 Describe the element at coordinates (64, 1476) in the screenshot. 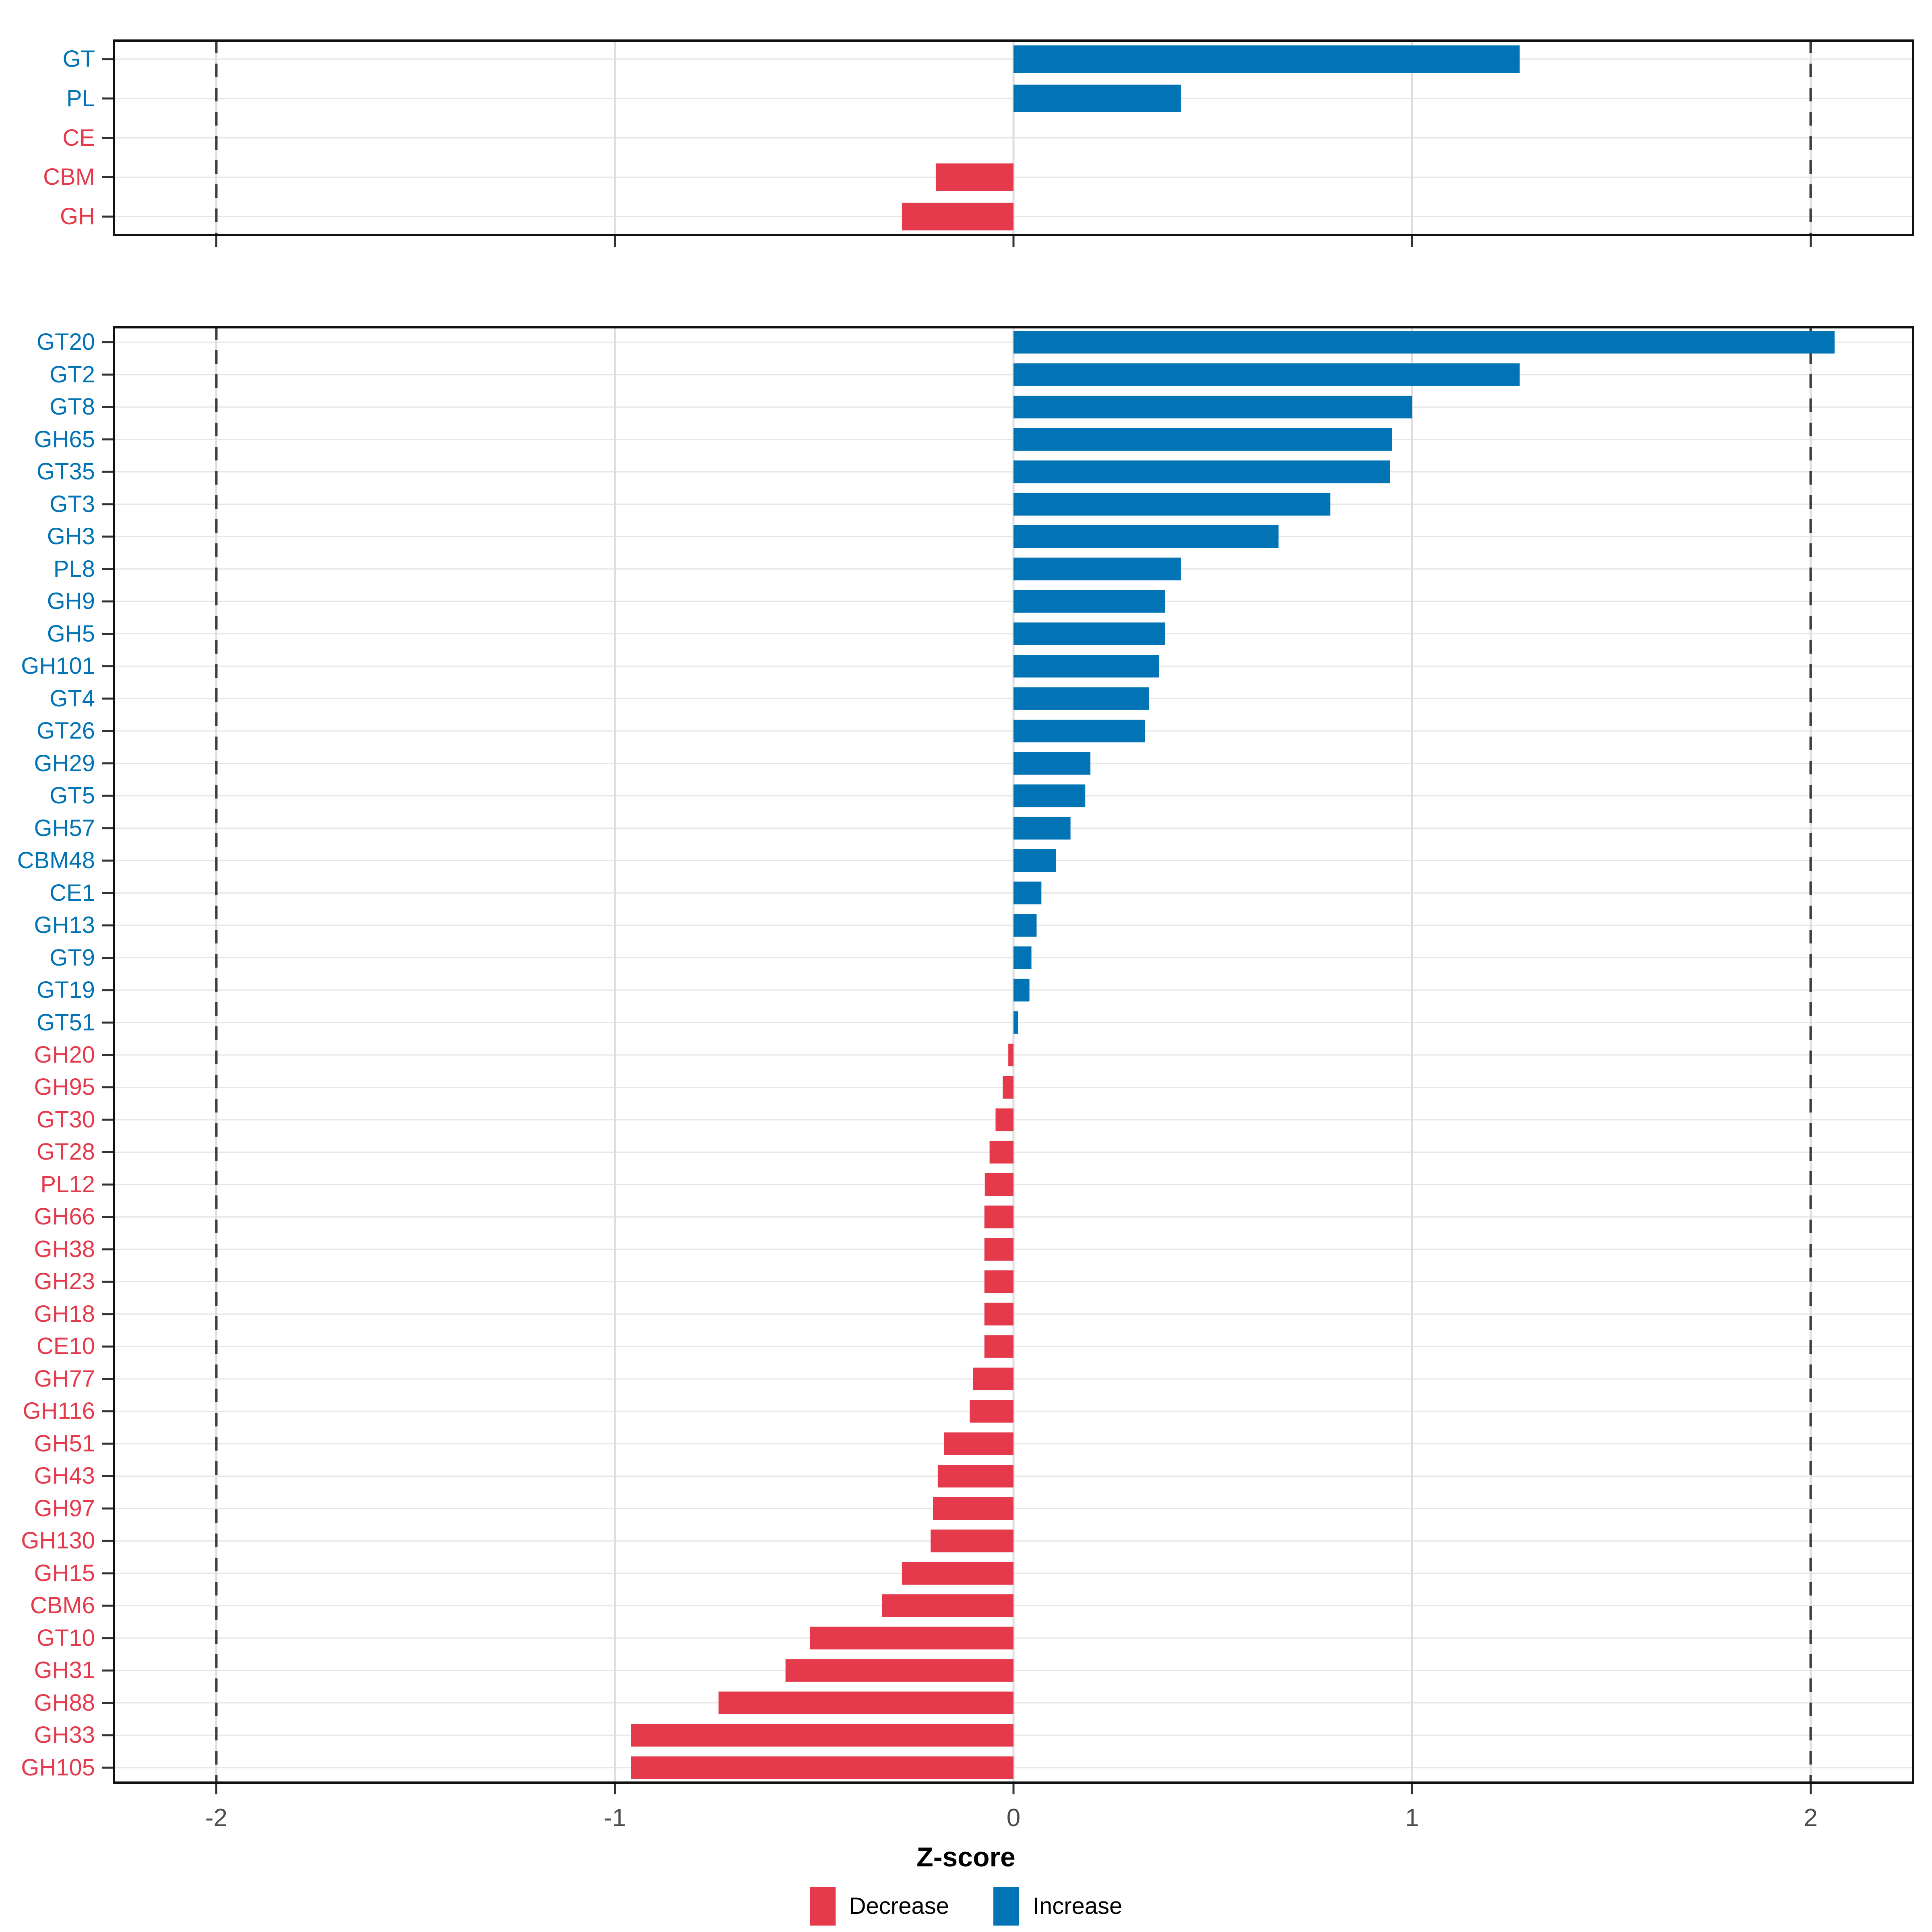

I see `y-label-GH43: GH43` at that location.